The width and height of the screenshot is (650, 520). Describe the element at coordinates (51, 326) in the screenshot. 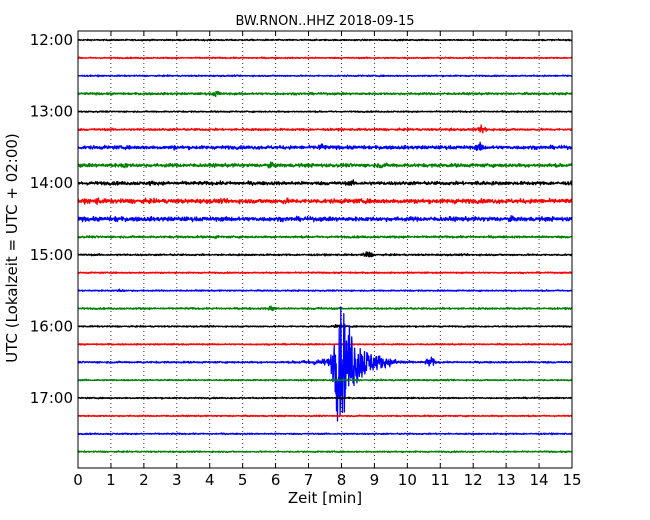

I see `y-tick-label: 16:00` at that location.